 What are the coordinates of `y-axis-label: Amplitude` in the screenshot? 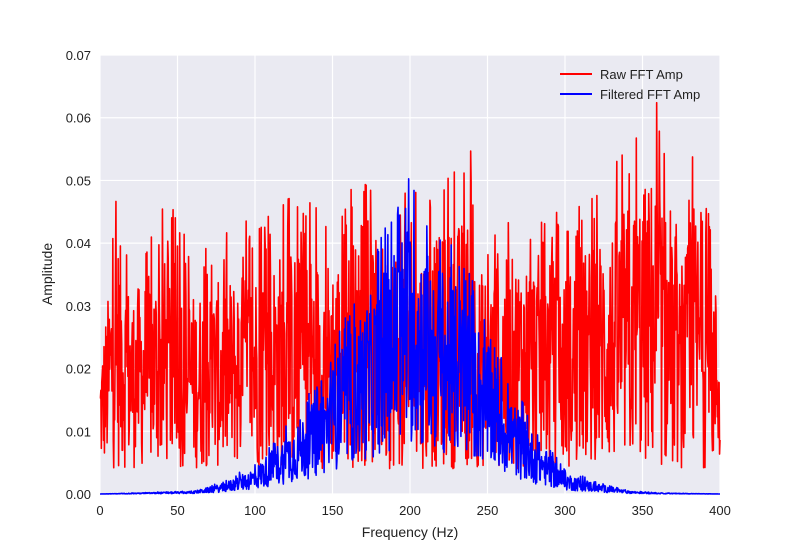 It's located at (47, 274).